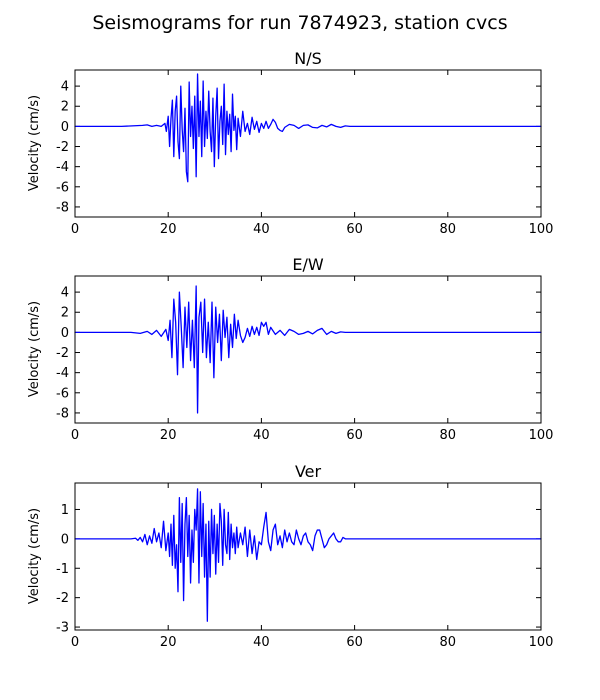 The image size is (600, 700). Describe the element at coordinates (448, 229) in the screenshot. I see `x-tick-label-ns: 80` at that location.